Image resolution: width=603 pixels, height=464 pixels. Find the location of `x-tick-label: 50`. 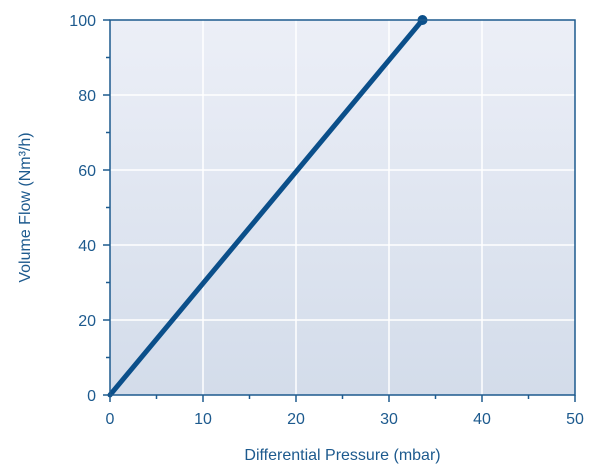

x-tick-label: 50 is located at coordinates (575, 419).